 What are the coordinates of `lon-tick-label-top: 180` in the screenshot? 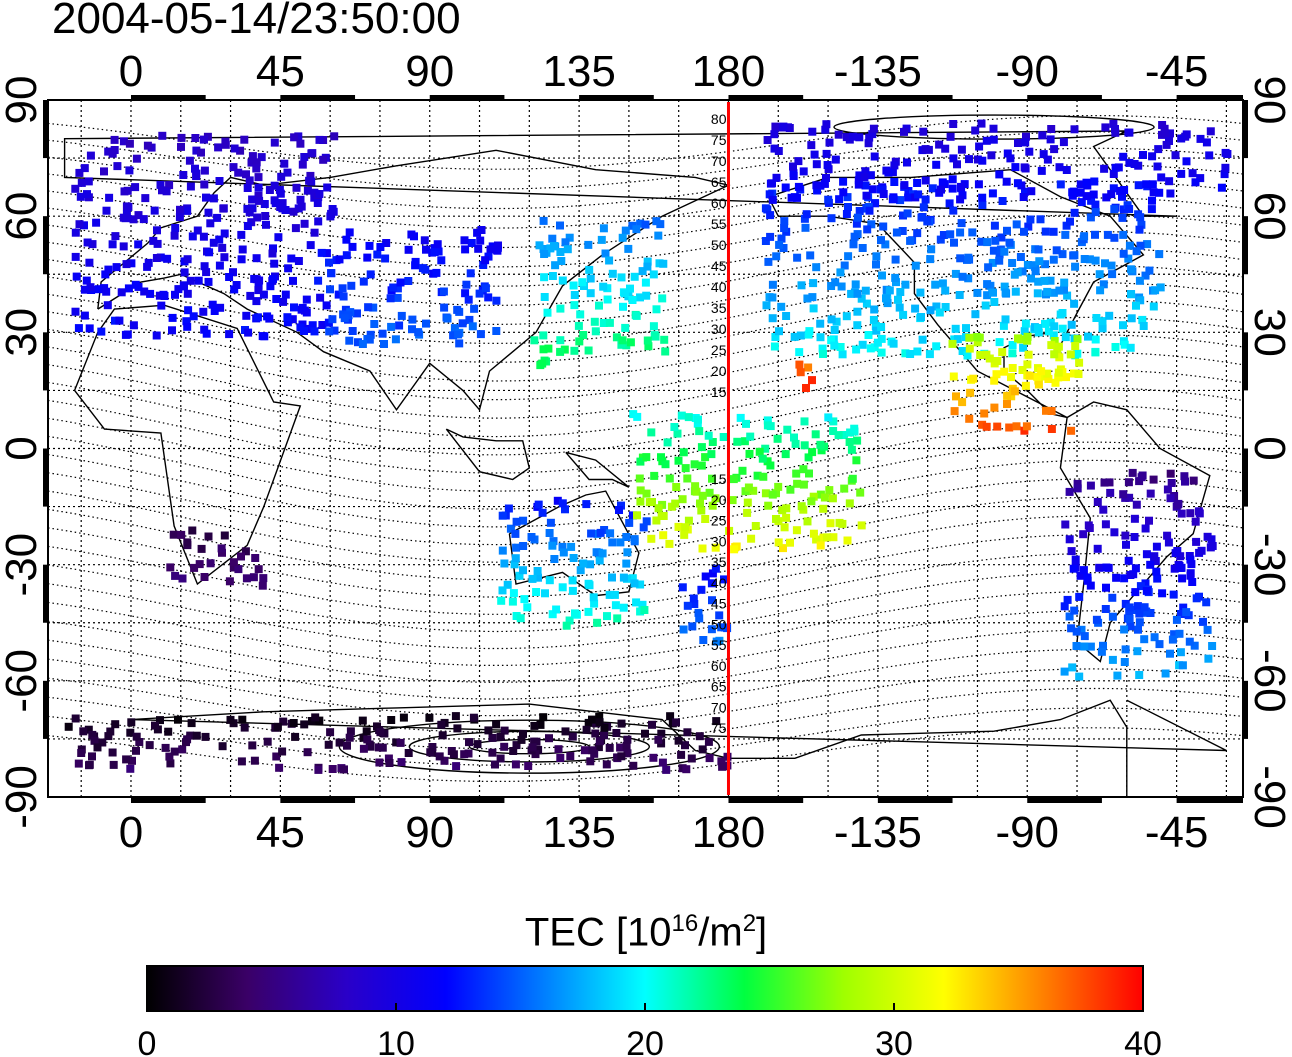 It's located at (728, 71).